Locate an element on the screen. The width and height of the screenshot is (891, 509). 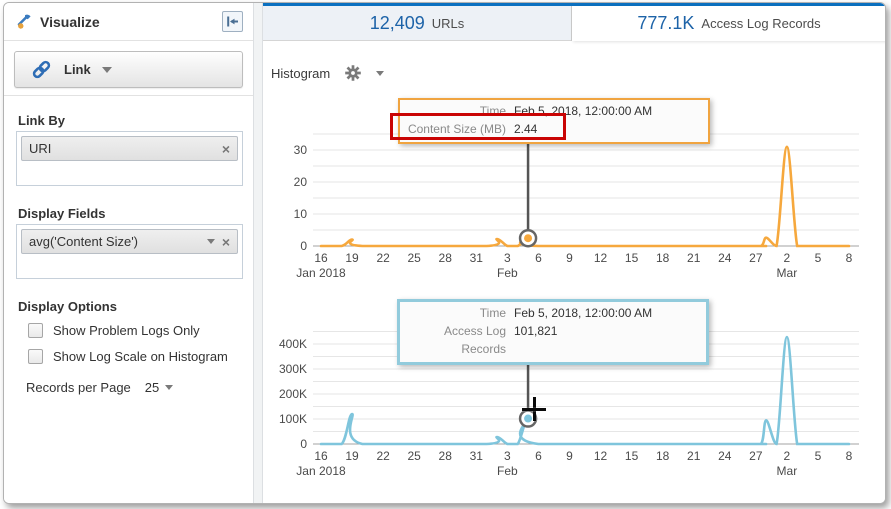
link-button-label: Link is located at coordinates (77, 69).